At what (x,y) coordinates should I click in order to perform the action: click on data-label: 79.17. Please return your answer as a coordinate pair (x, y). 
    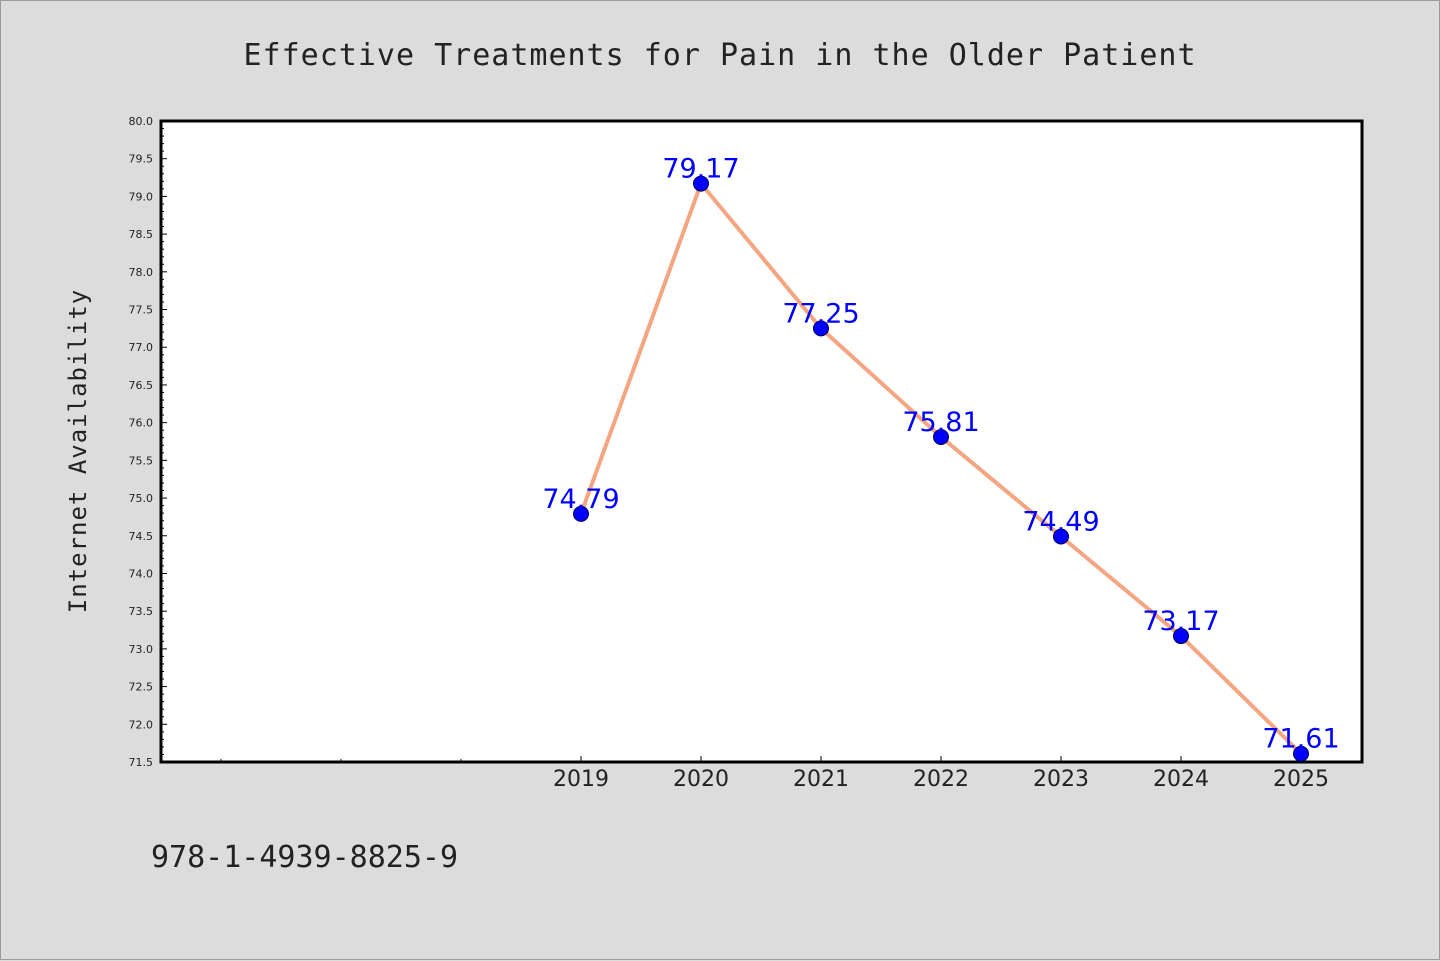
    Looking at the image, I should click on (700, 169).